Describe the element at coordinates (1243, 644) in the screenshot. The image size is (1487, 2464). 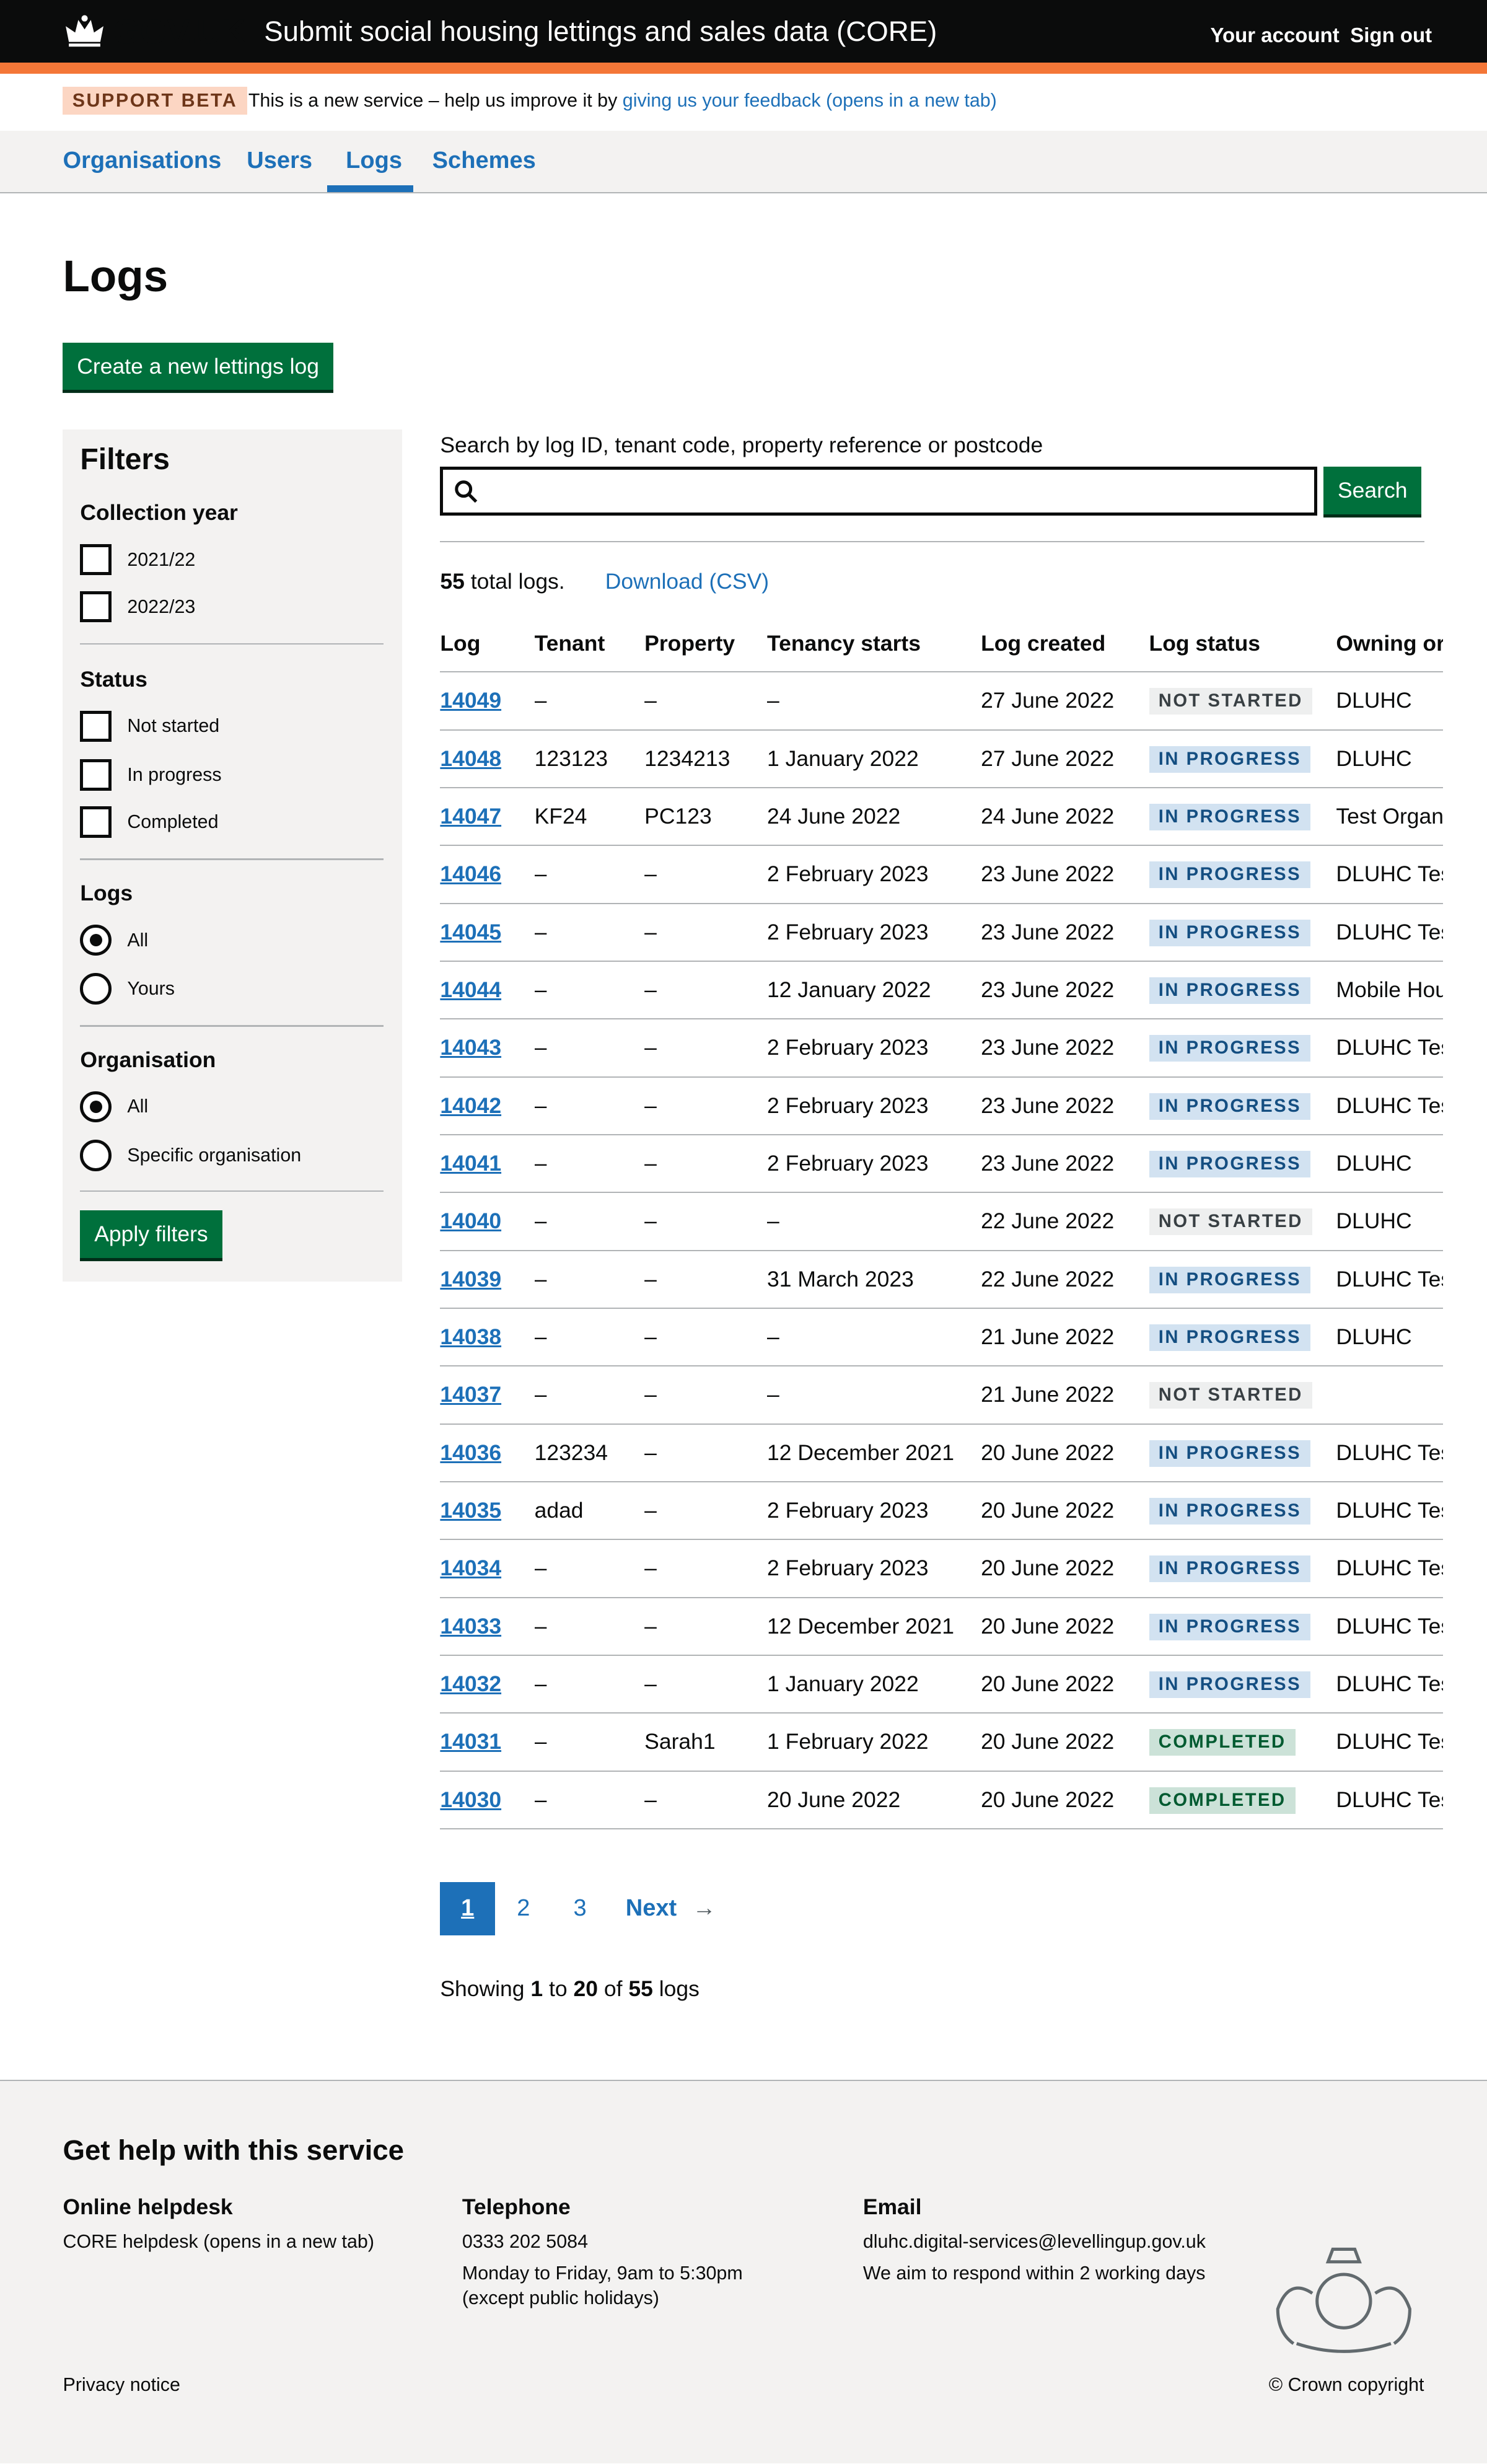
I see `column-header: Log status` at that location.